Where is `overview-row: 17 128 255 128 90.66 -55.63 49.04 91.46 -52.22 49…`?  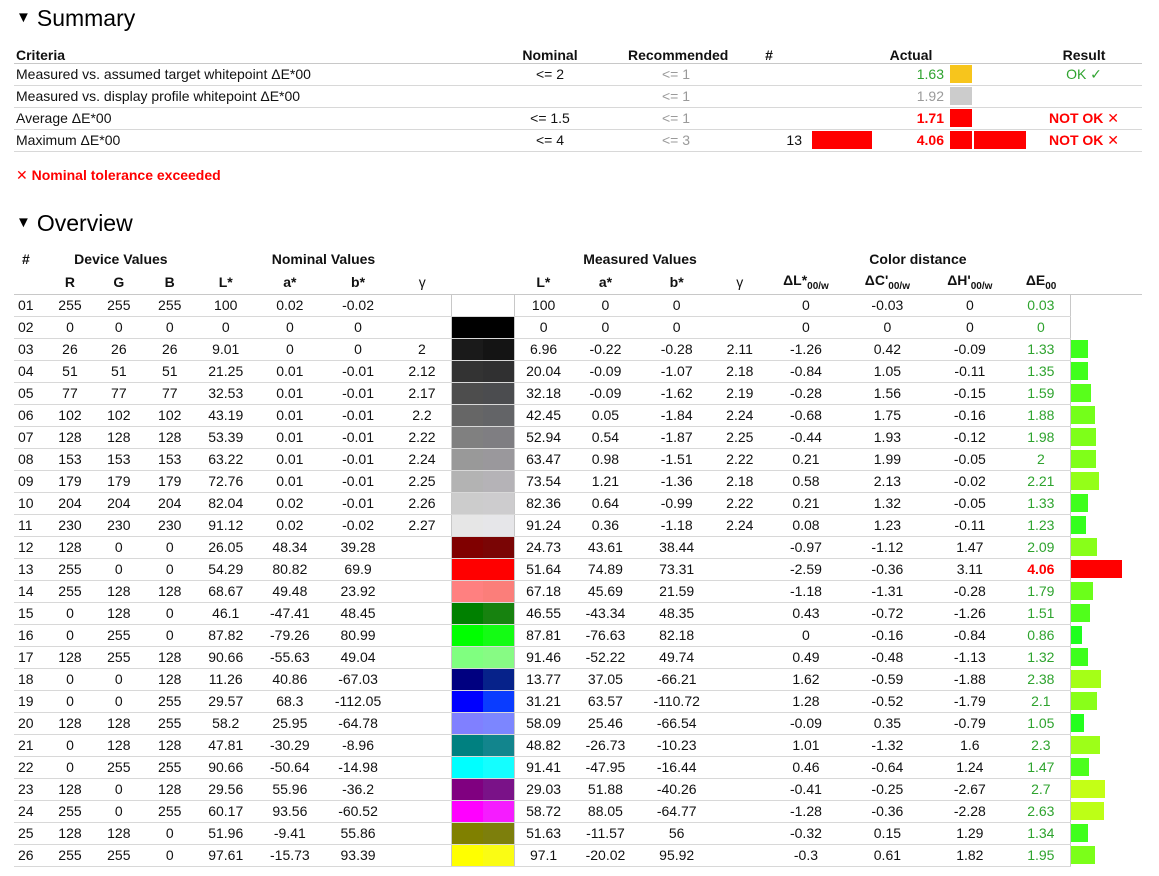
overview-row: 17 128 255 128 90.66 -55.63 49.04 91.46 -52.22 49… is located at coordinates (578, 657).